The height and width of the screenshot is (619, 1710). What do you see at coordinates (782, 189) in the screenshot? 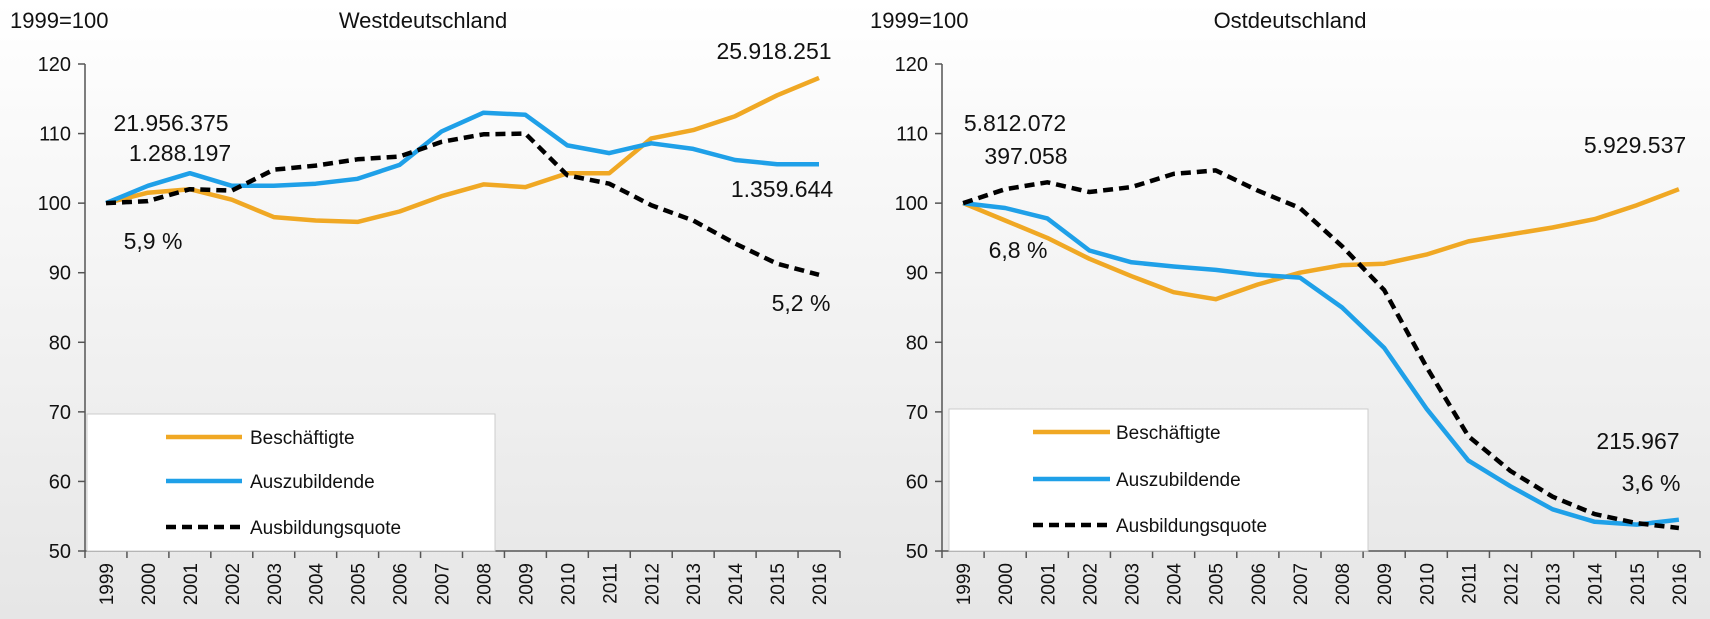
I see `annotation: 1.359.644` at bounding box center [782, 189].